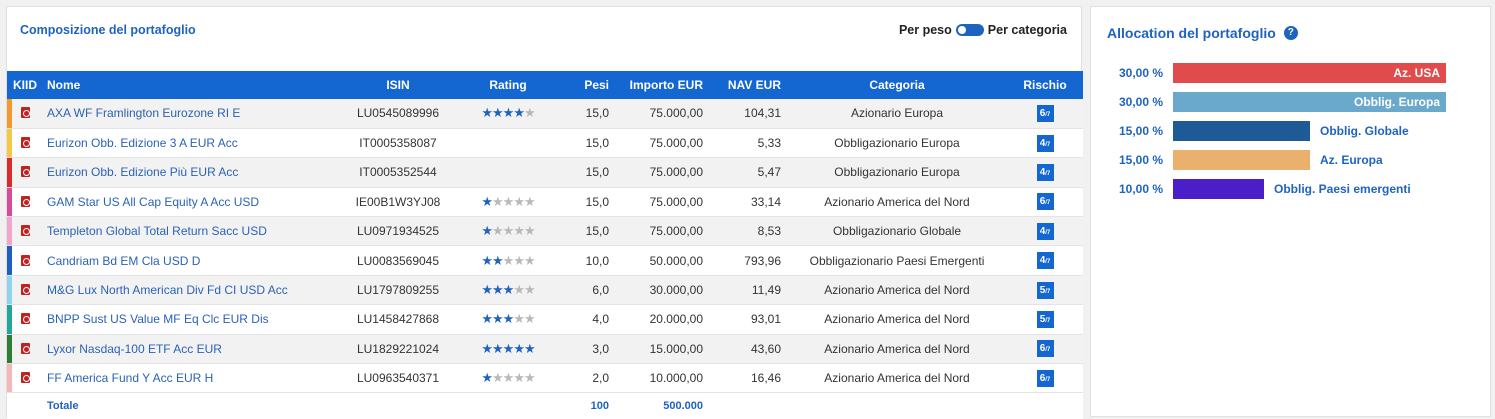 The image size is (1495, 419). I want to click on fund-name: Templeton Global Total Return Sacc USD, so click(193, 231).